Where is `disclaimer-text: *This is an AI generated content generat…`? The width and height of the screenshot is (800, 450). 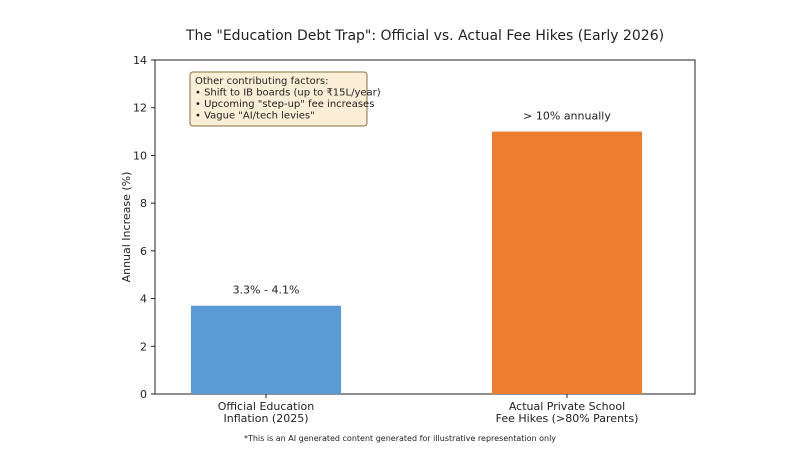 disclaimer-text: *This is an AI generated content generat… is located at coordinates (400, 438).